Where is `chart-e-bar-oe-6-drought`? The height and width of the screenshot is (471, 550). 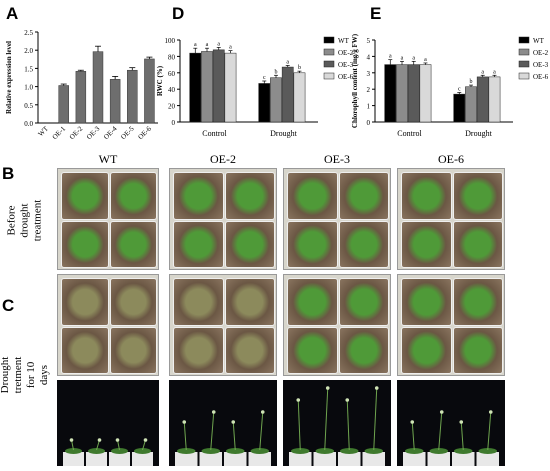 chart-e-bar-oe-6-drought is located at coordinates (494, 99).